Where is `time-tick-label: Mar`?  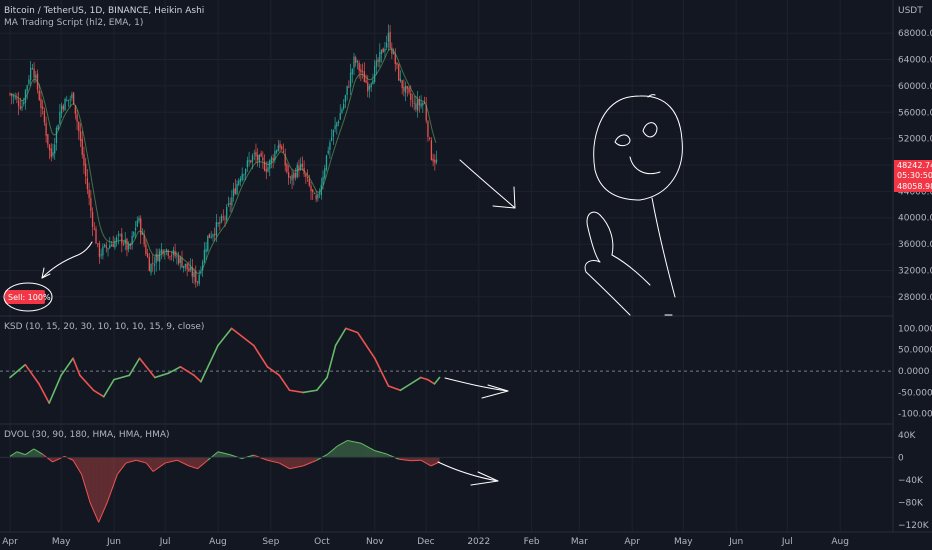 time-tick-label: Mar is located at coordinates (579, 542).